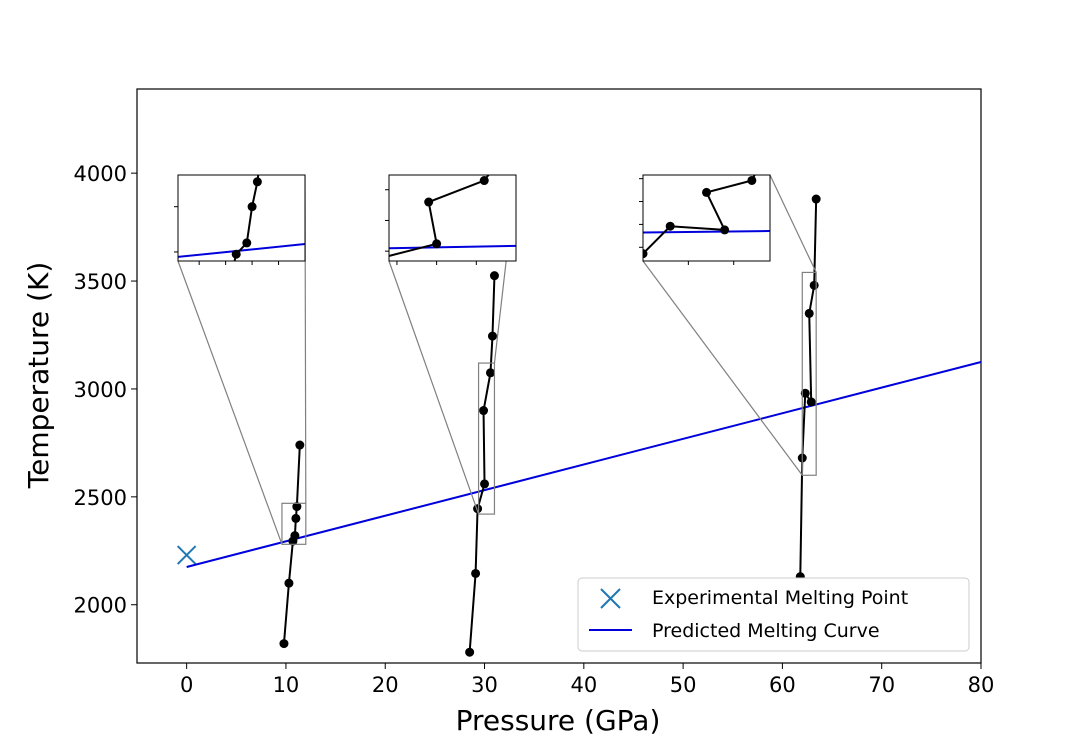  What do you see at coordinates (385, 685) in the screenshot?
I see `x-tick-label: 20` at bounding box center [385, 685].